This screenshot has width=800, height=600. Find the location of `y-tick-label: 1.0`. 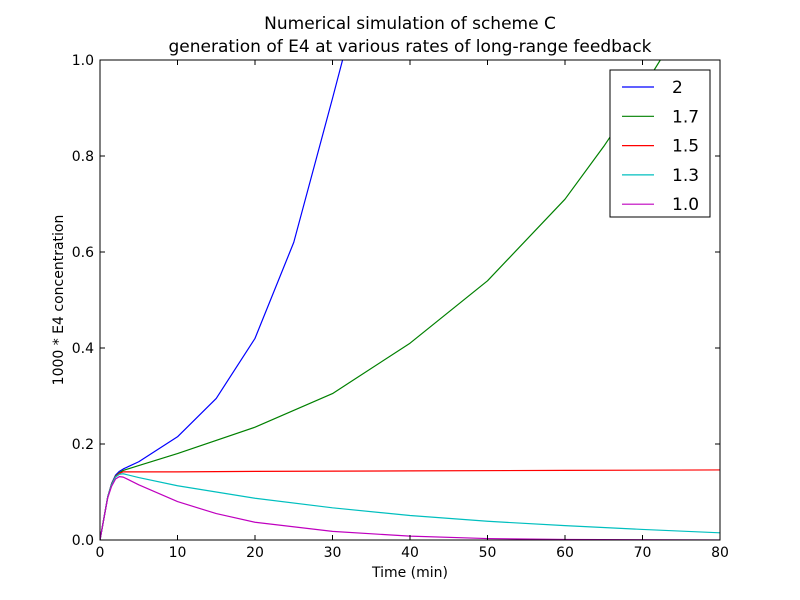

y-tick-label: 1.0 is located at coordinates (83, 61).